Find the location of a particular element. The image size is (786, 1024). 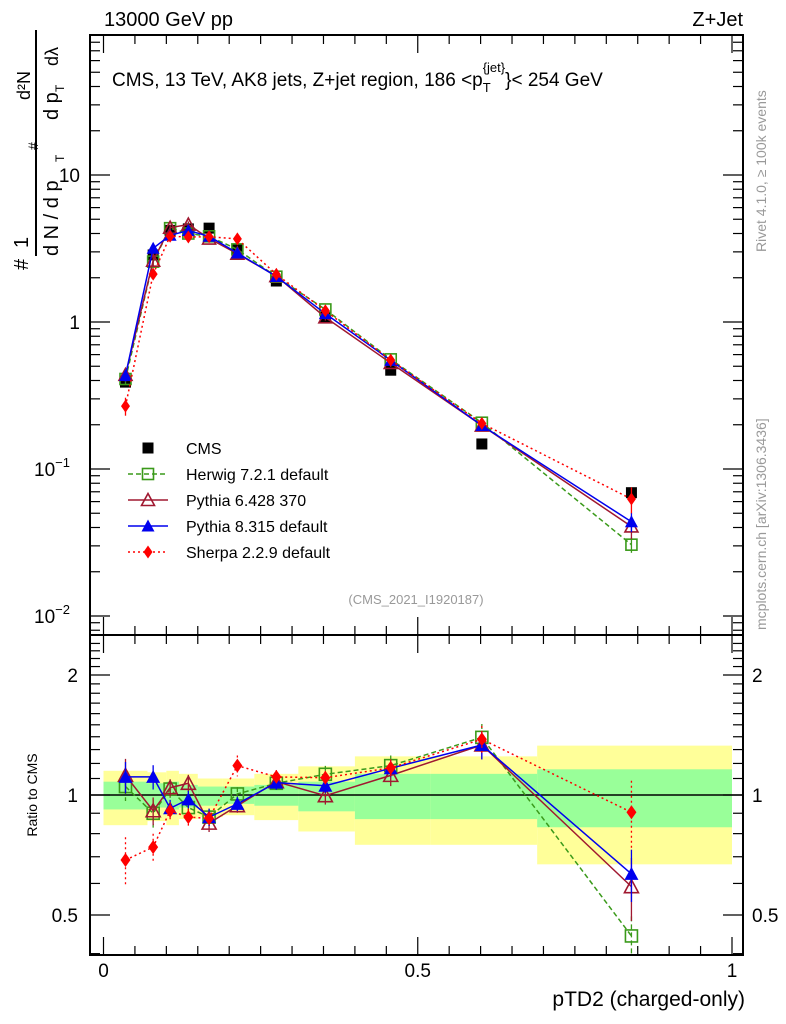

svg-text: d²N is located at coordinates (24, 85).